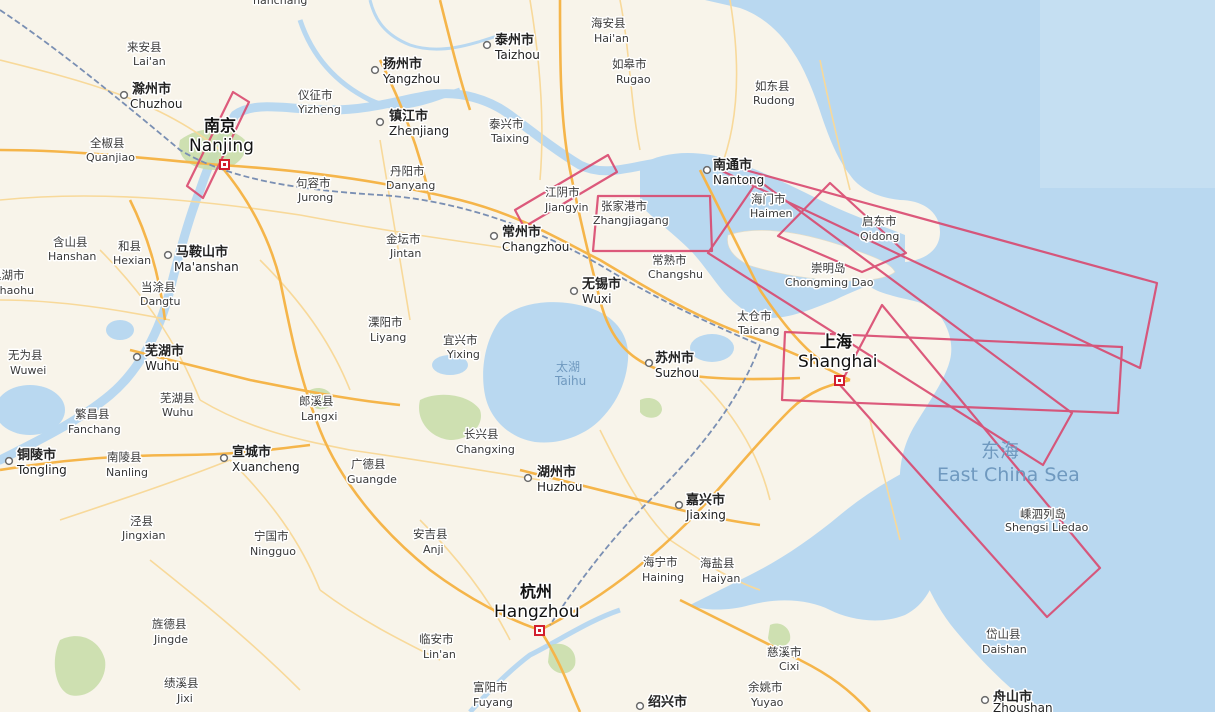  Describe the element at coordinates (660, 562) in the screenshot. I see `label-haining-cn: 海宁市` at that location.